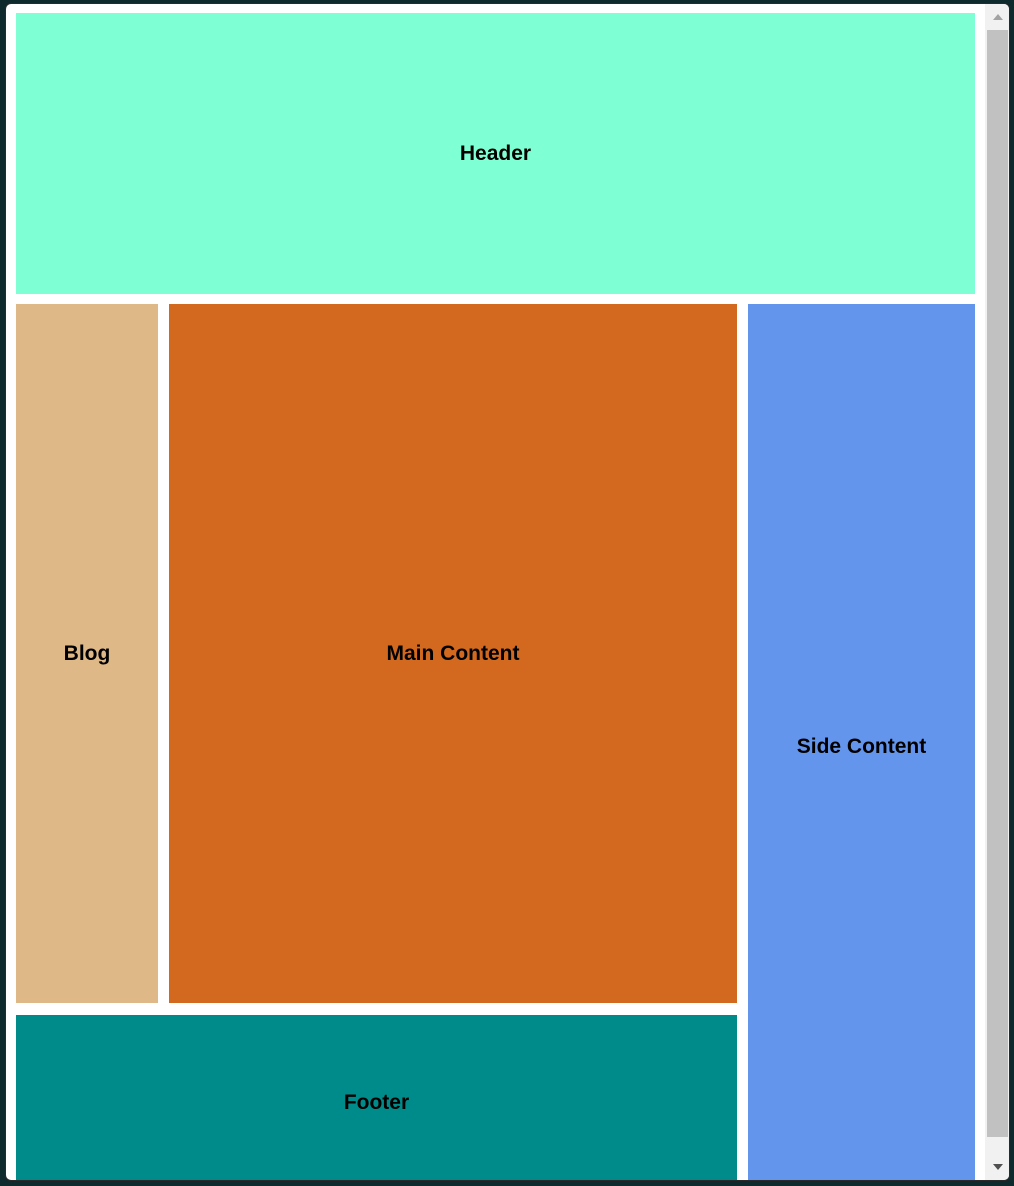  What do you see at coordinates (997, 583) in the screenshot?
I see `scroll-thumb` at bounding box center [997, 583].